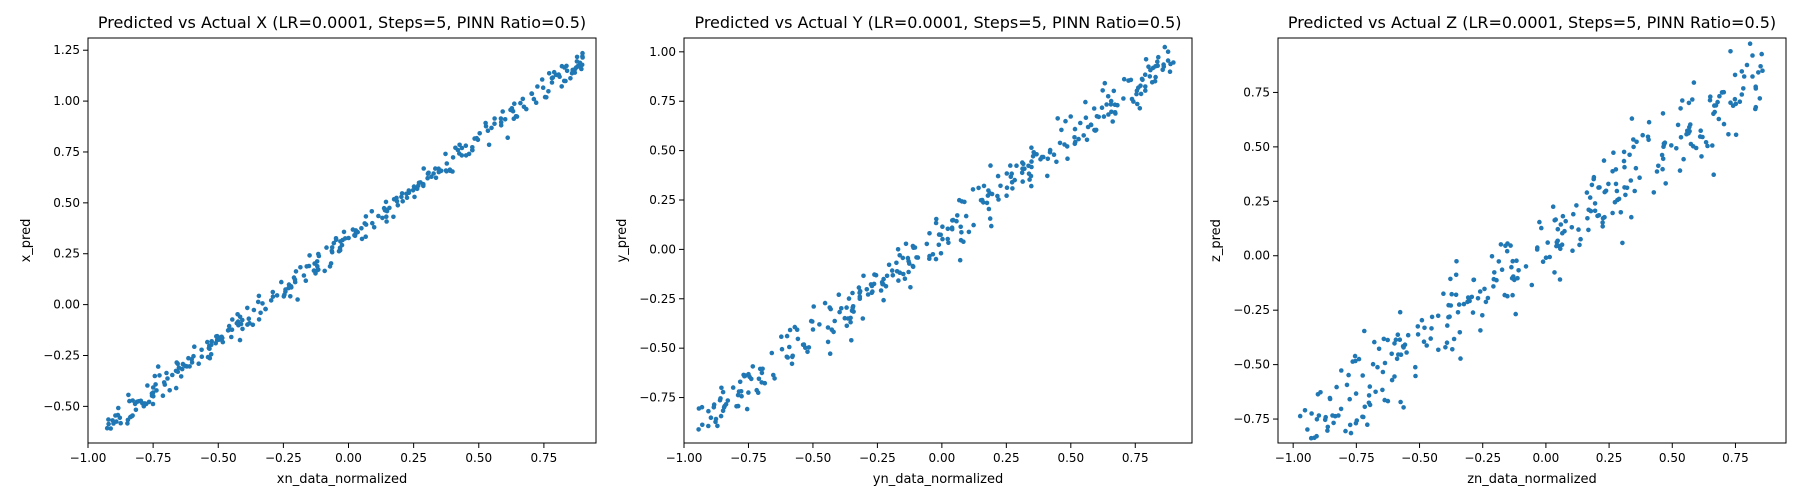 This screenshot has width=1800, height=500. Describe the element at coordinates (66, 101) in the screenshot. I see `y-tick-label: 1.00` at that location.